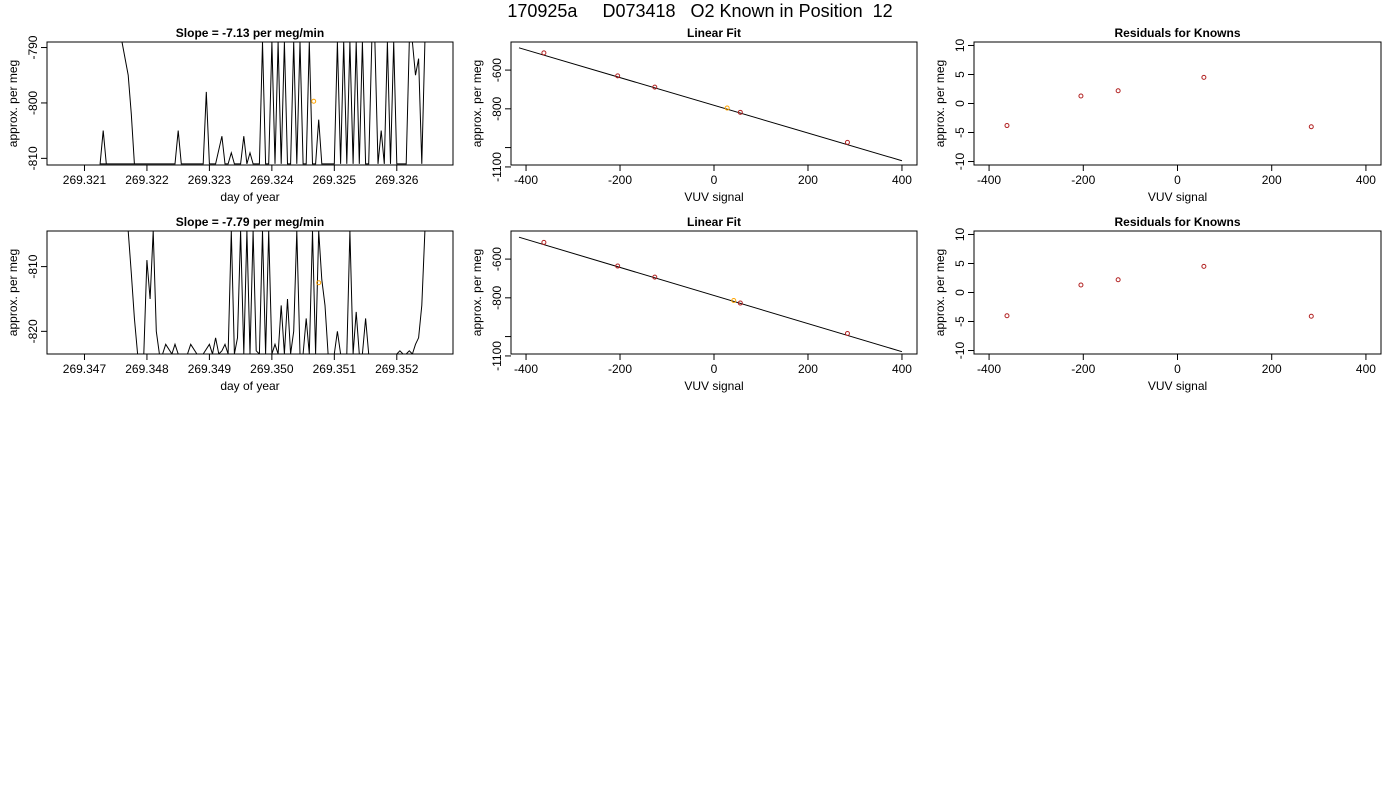 The width and height of the screenshot is (1400, 800). I want to click on x-tick-label: 269.352, so click(397, 369).